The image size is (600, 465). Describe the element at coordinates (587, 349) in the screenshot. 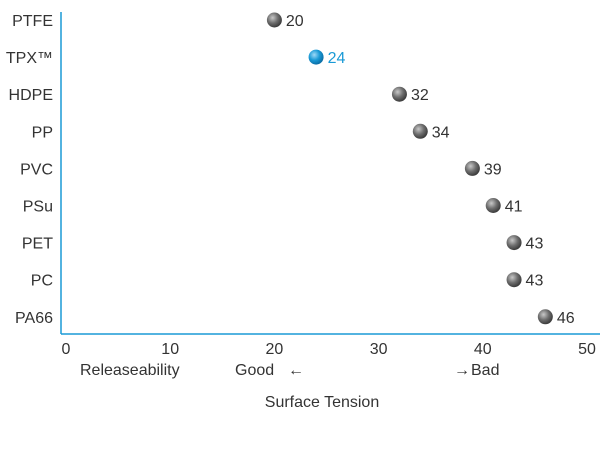

I see `x-tick-label: 50` at that location.